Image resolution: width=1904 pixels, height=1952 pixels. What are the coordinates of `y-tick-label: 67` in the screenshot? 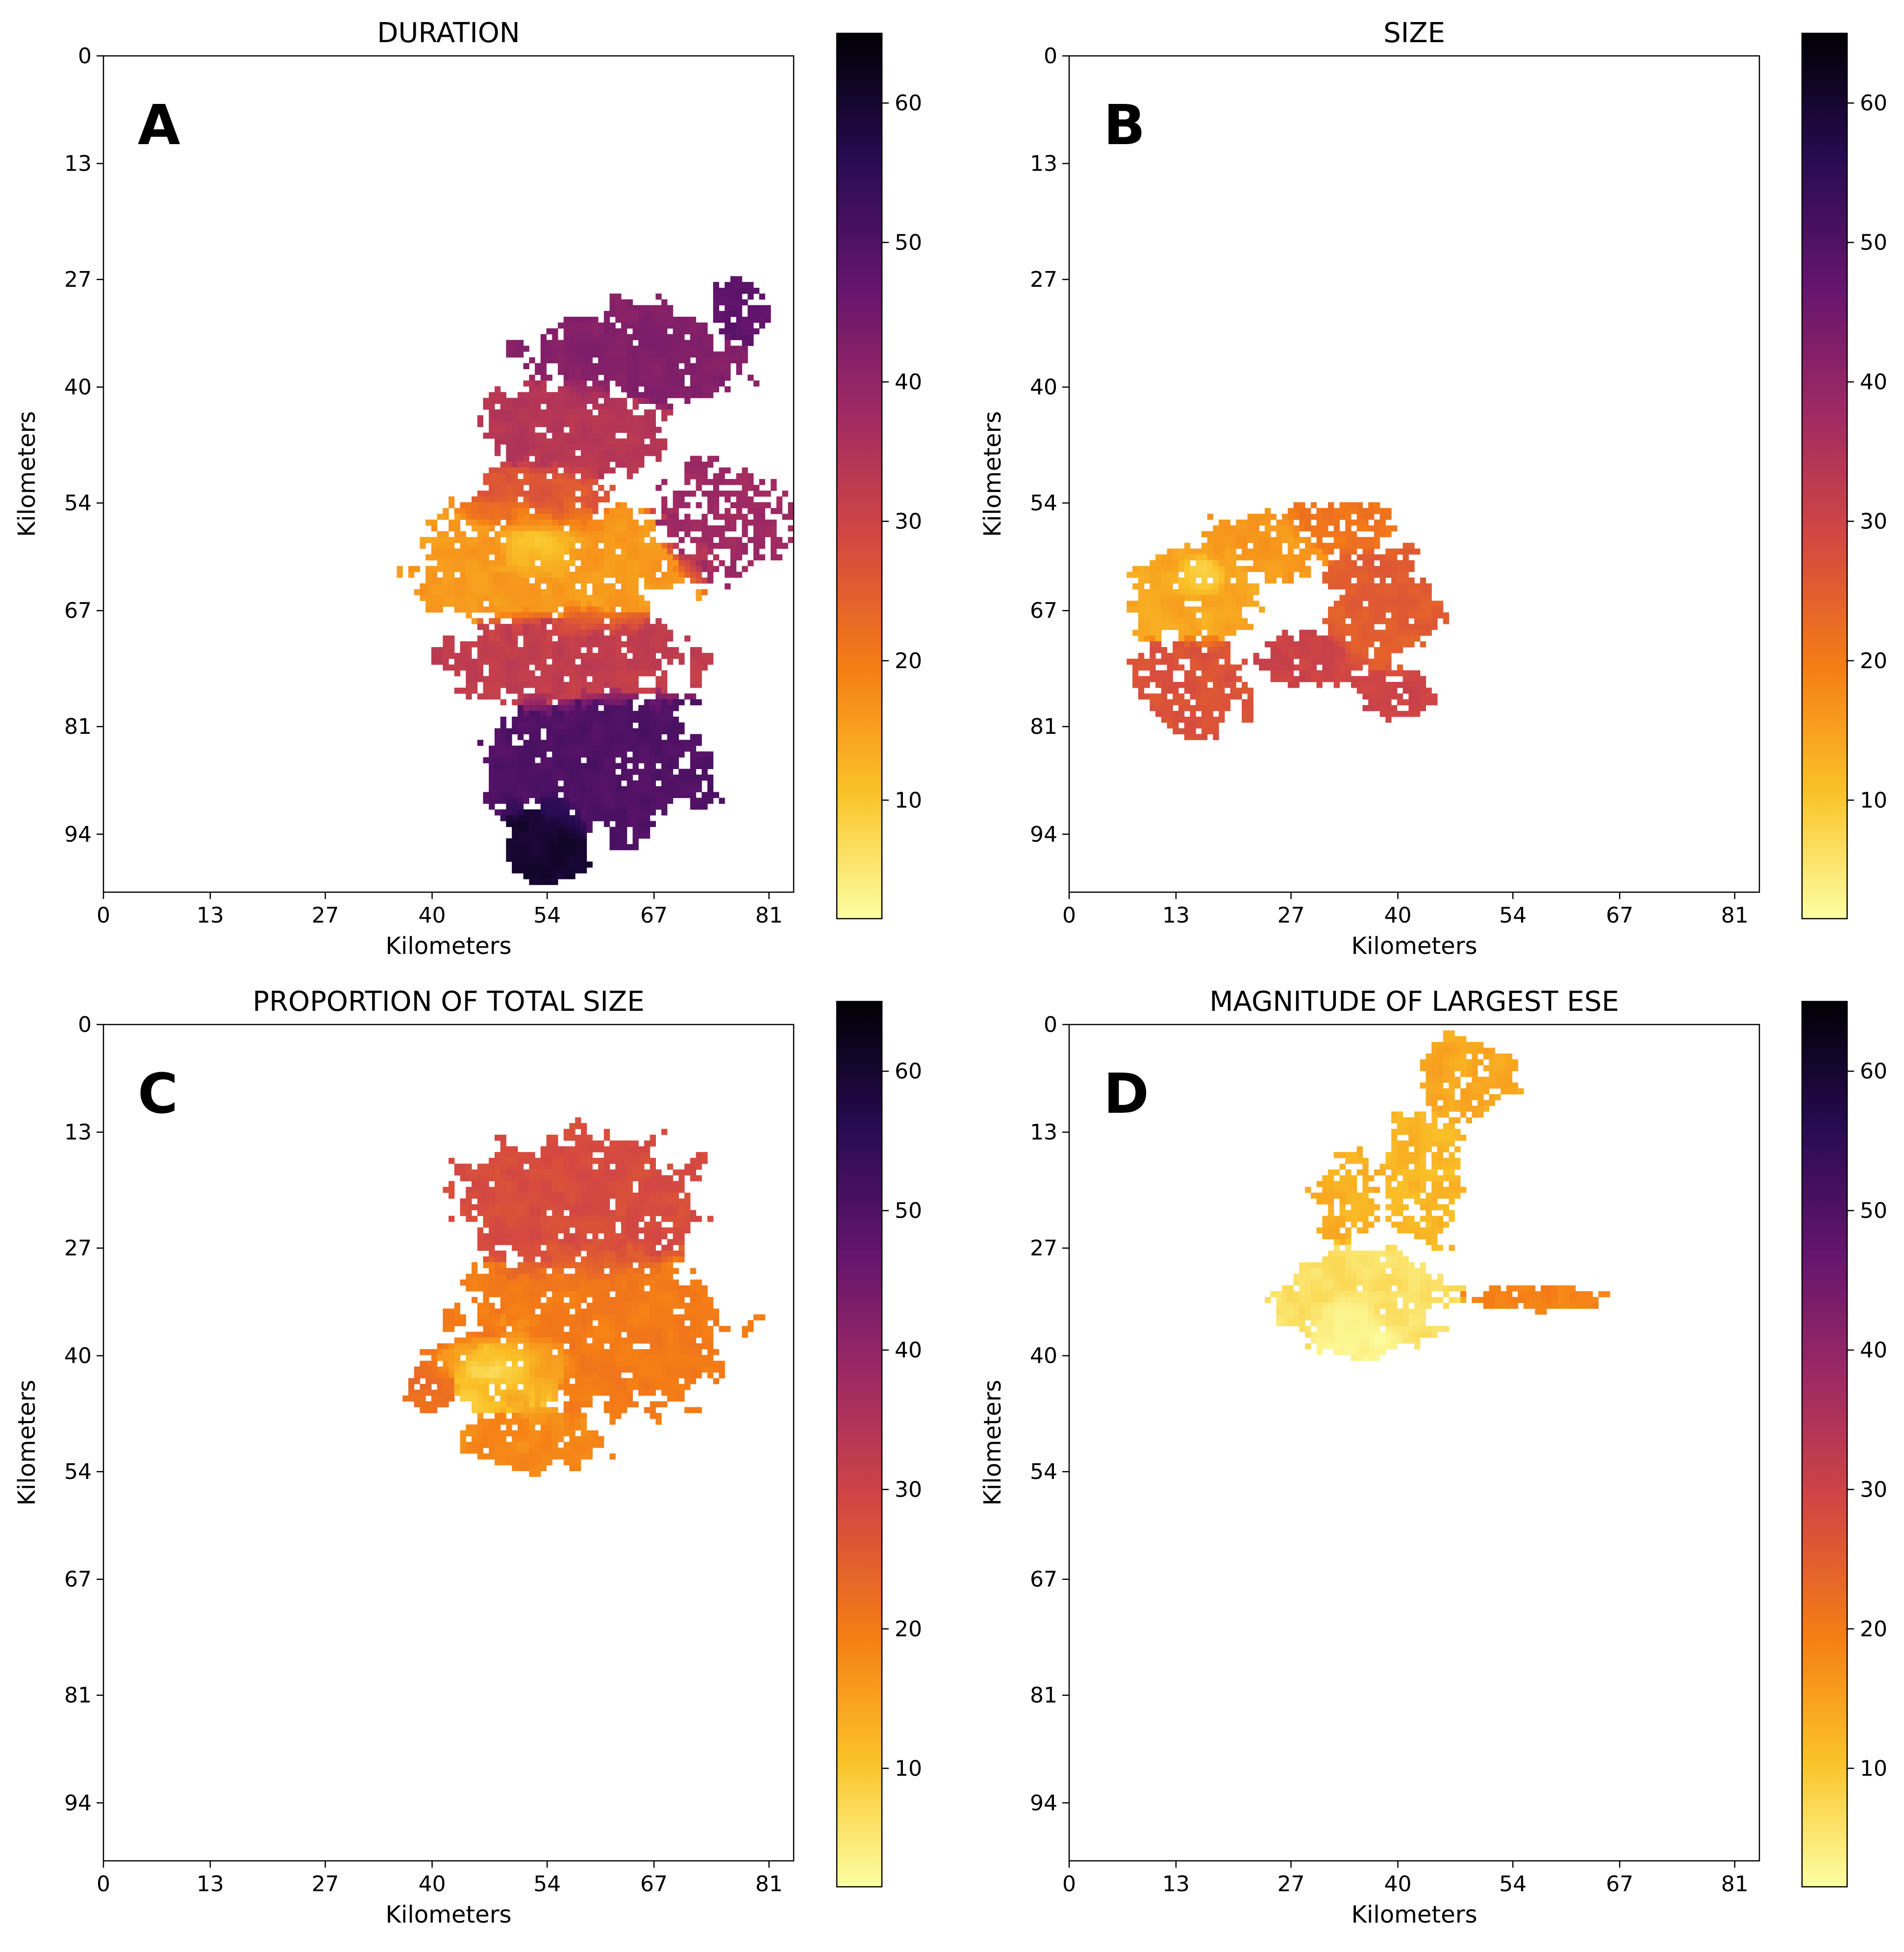 It's located at (1043, 611).